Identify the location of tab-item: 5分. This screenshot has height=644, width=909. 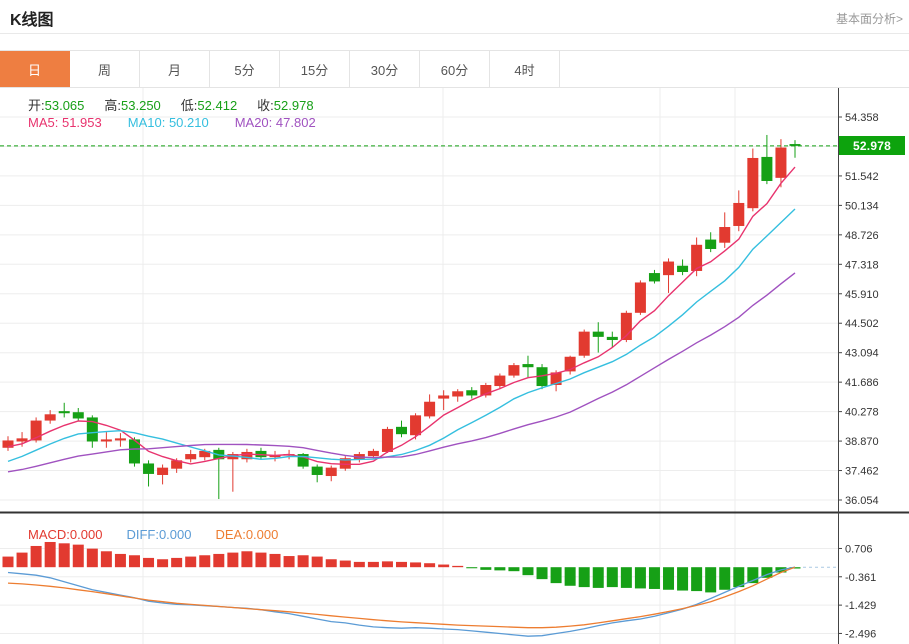
(245, 69).